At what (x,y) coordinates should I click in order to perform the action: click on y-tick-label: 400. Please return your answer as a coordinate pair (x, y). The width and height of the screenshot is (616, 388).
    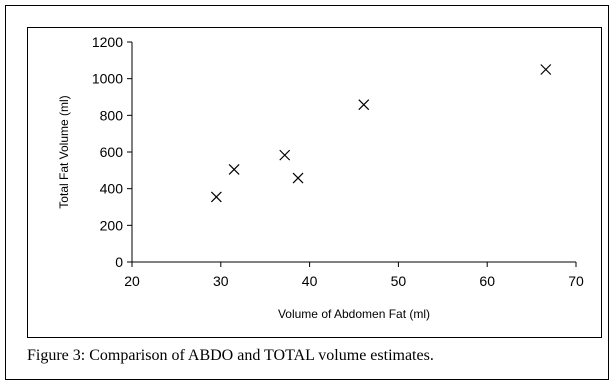
    Looking at the image, I should click on (112, 189).